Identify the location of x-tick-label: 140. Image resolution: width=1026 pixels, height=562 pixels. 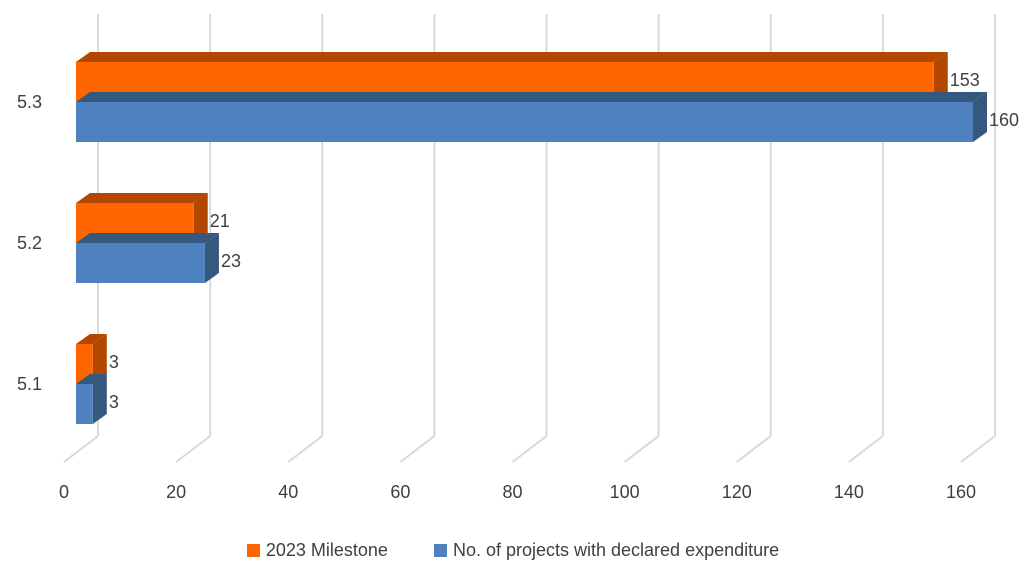
(849, 492).